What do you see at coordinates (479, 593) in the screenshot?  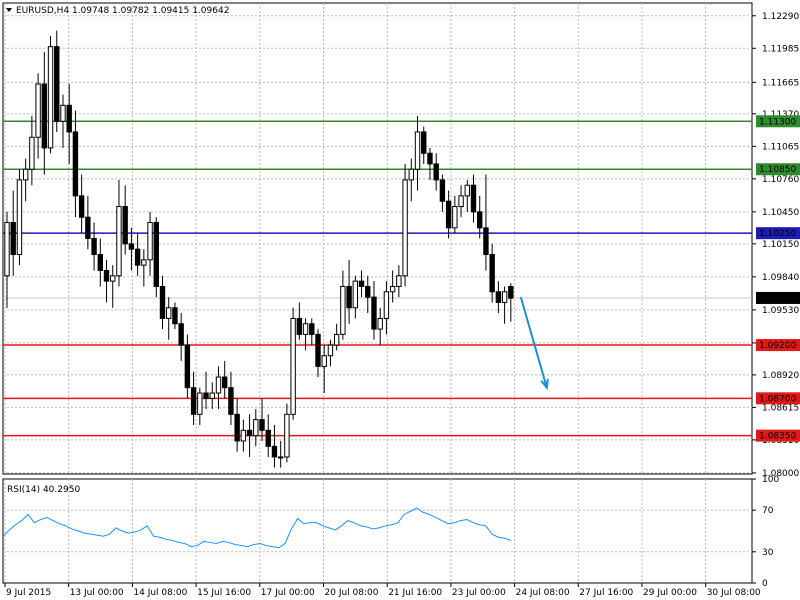 I see `x-tick-label: 23 Jul 00:00` at bounding box center [479, 593].